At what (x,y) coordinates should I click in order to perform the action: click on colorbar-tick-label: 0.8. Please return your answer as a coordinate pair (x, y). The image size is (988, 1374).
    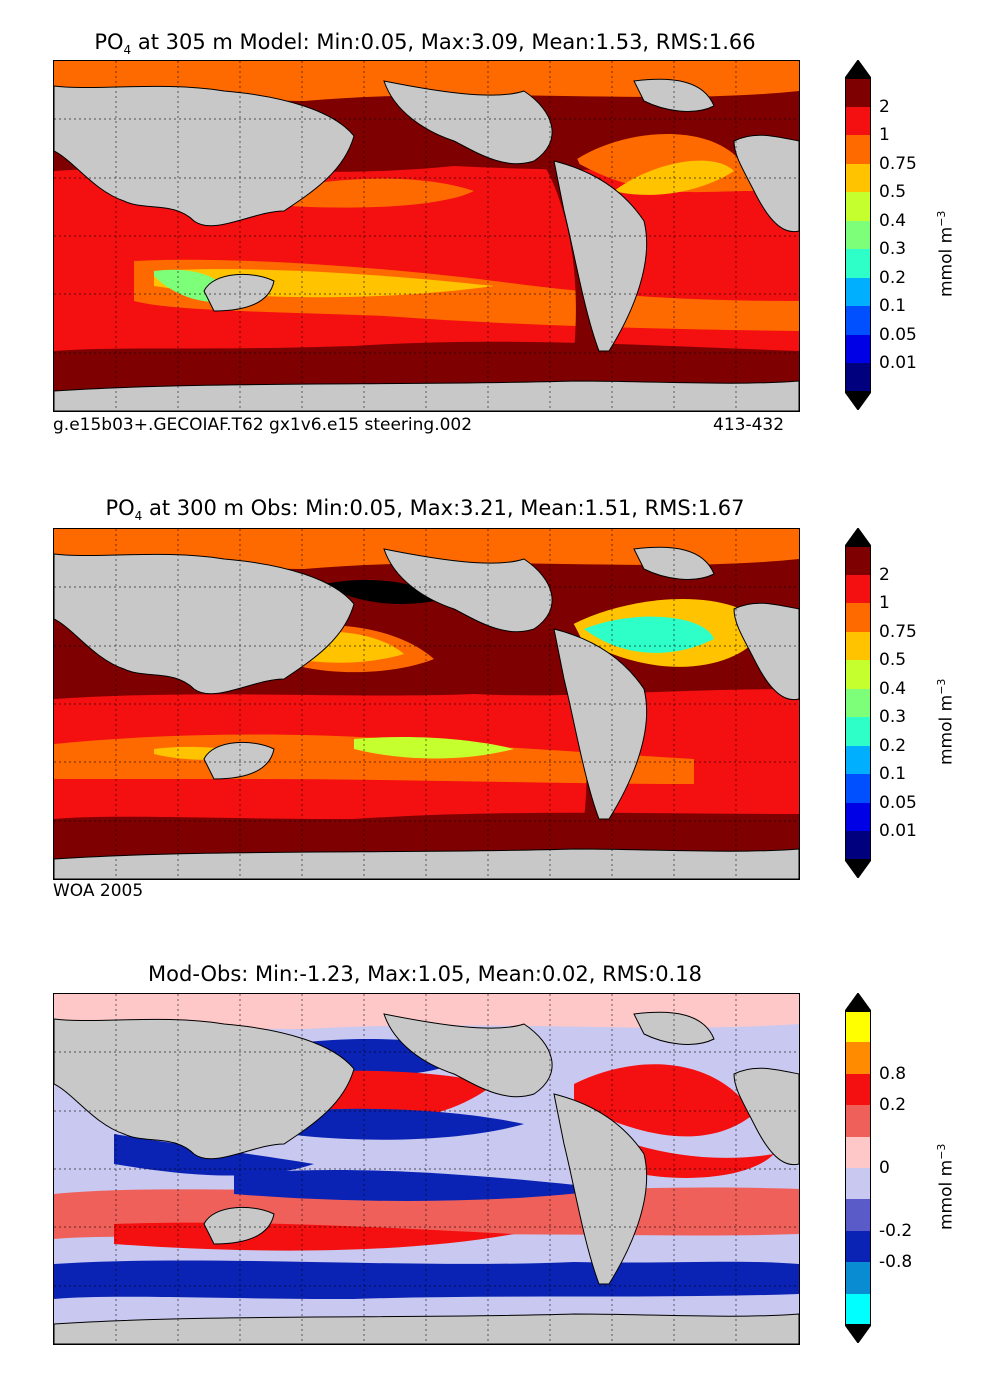
    Looking at the image, I should click on (893, 1073).